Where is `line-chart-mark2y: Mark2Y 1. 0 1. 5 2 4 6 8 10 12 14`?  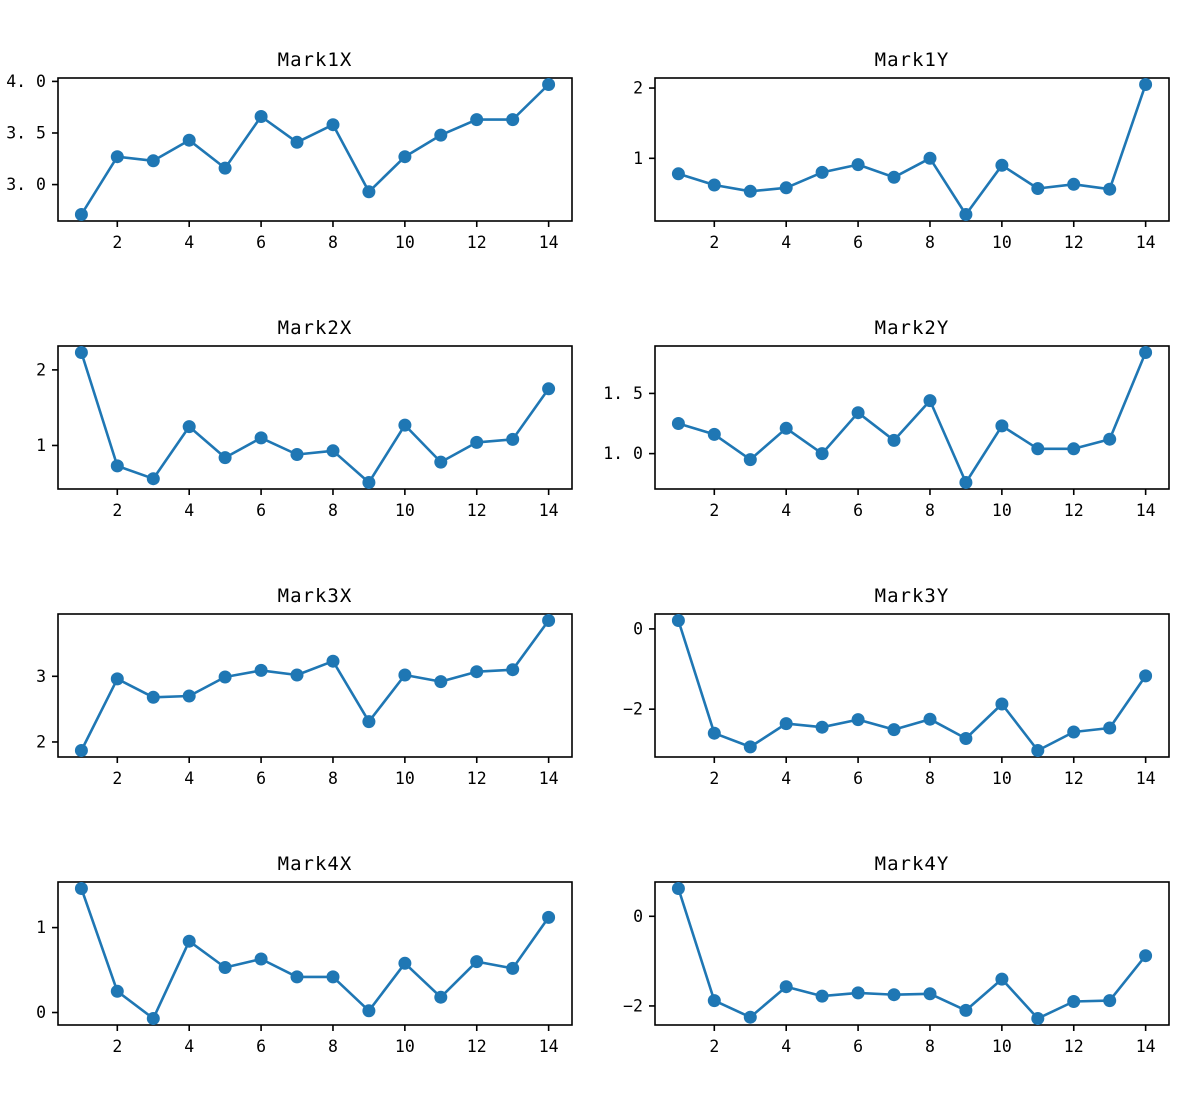 line-chart-mark2y: Mark2Y 1. 0 1. 5 2 4 6 8 10 12 14 is located at coordinates (886, 418).